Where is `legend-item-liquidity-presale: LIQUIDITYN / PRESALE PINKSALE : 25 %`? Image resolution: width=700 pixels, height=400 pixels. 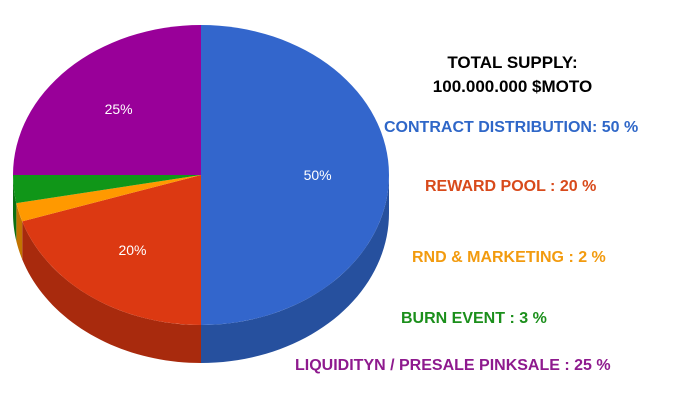 legend-item-liquidity-presale: LIQUIDITYN / PRESALE PINKSALE : 25 % is located at coordinates (453, 365).